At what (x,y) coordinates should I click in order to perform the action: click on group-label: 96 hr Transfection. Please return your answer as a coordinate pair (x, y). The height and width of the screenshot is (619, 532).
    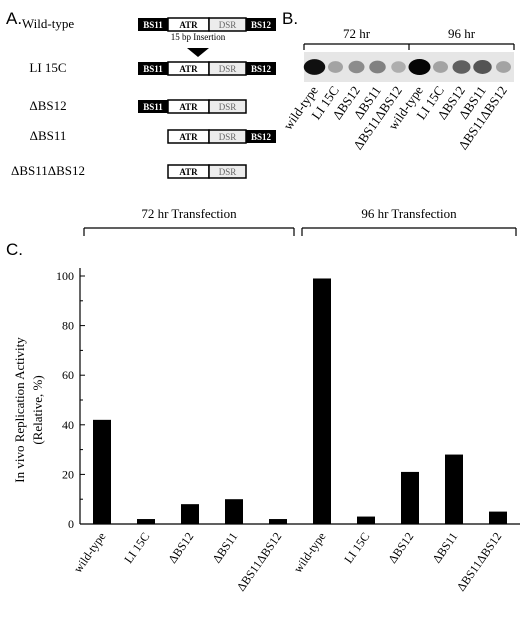
    Looking at the image, I should click on (409, 213).